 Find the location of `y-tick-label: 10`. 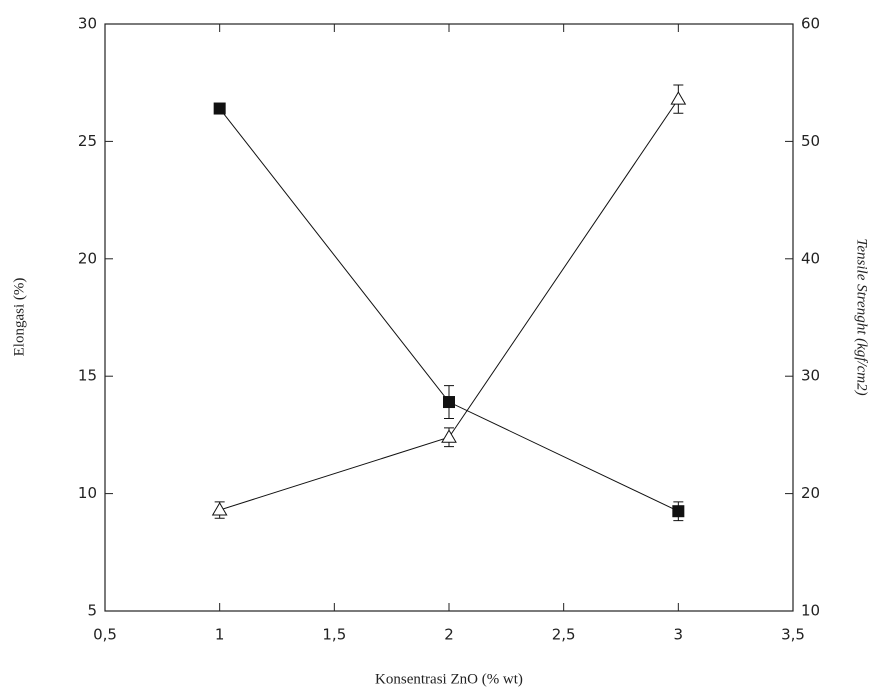

y-tick-label: 10 is located at coordinates (87, 493).